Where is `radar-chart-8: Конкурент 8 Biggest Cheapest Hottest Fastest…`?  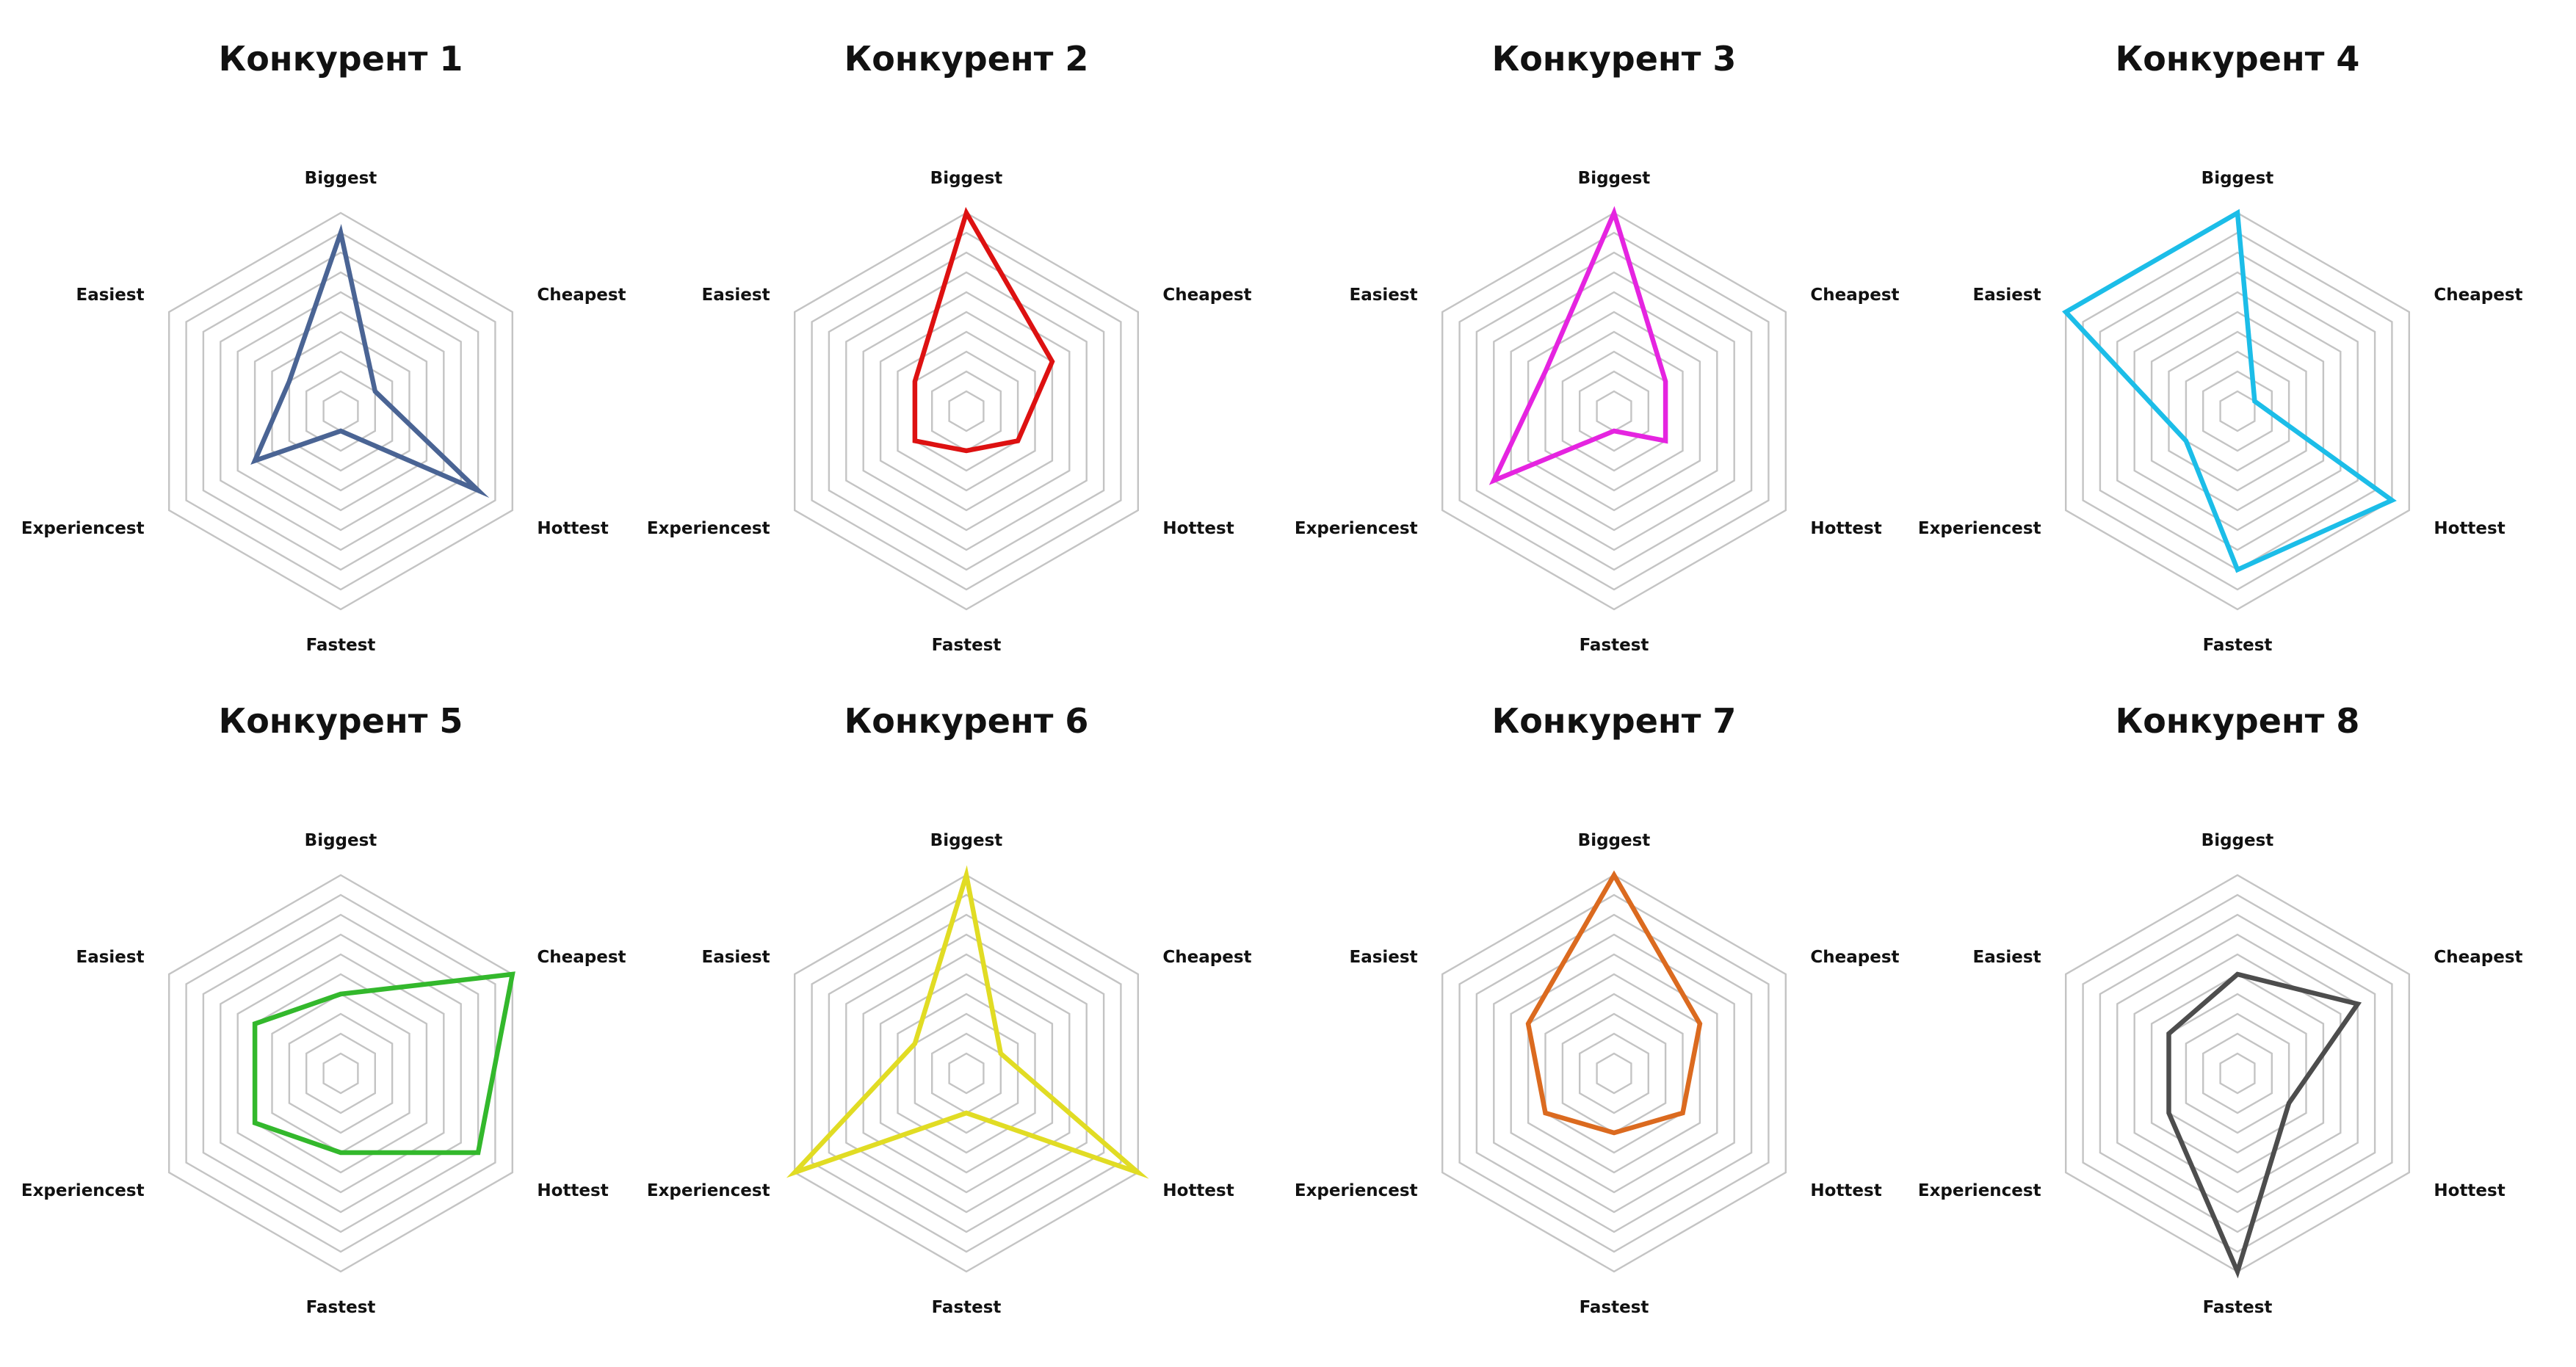 radar-chart-8: Конкурент 8 Biggest Cheapest Hottest Fastest… is located at coordinates (2220, 1009).